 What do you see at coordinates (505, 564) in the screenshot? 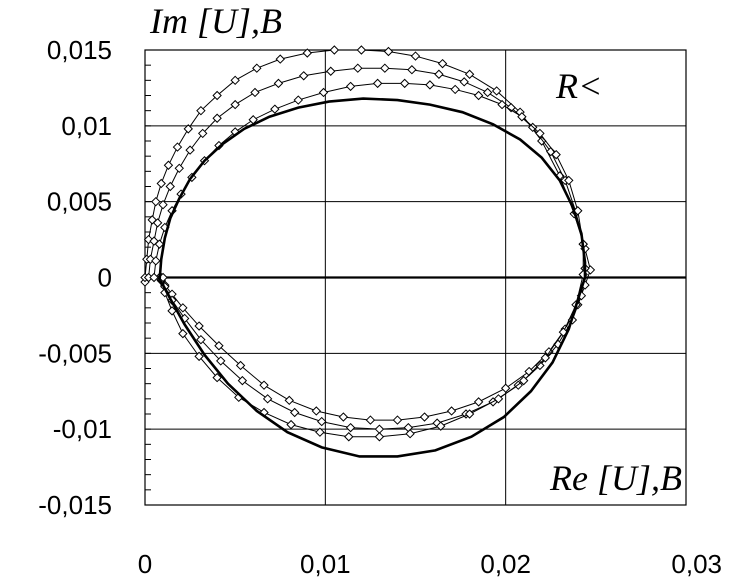
I see `x-tick-label: 0,02` at bounding box center [505, 564].